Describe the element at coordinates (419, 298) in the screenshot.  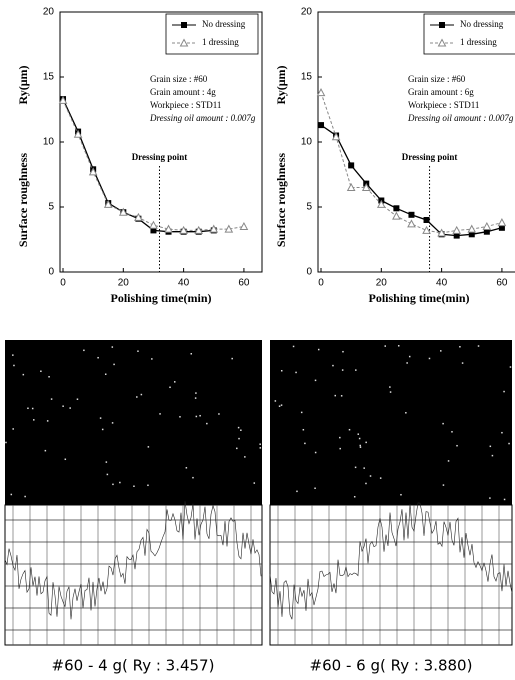
I see `x-axis-label: Polishing time(min)` at that location.